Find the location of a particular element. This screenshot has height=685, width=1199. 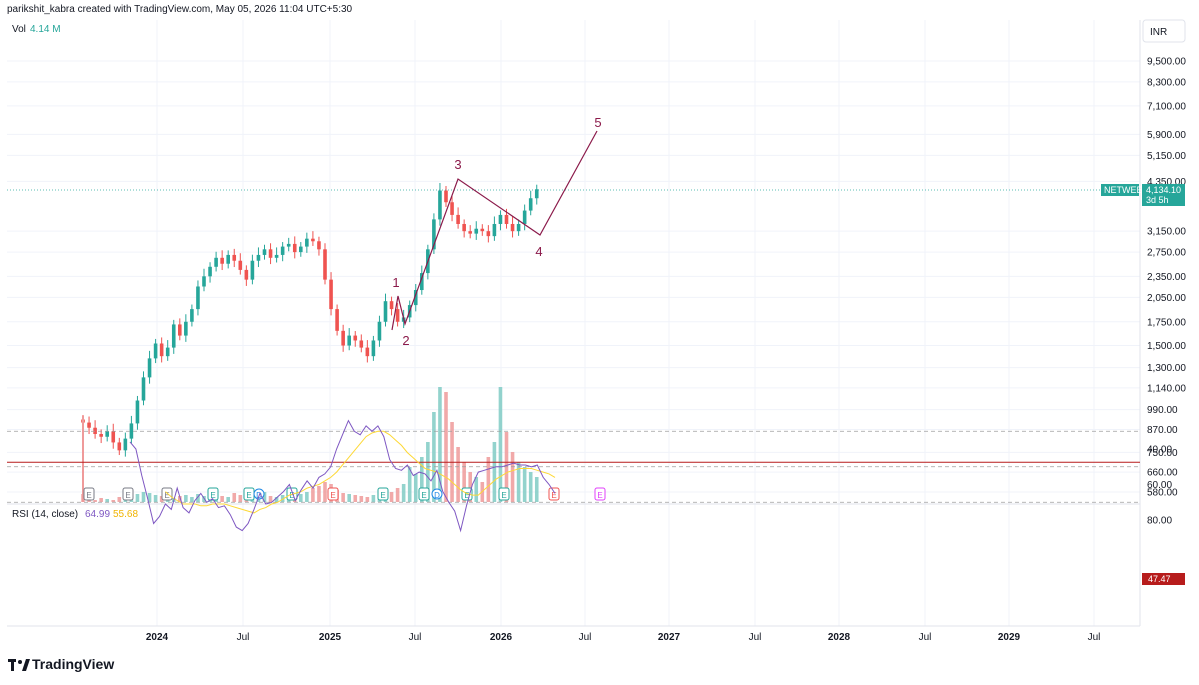

rsi-axis: 80.00 60.00 40.00 is located at coordinates (1159, 486).